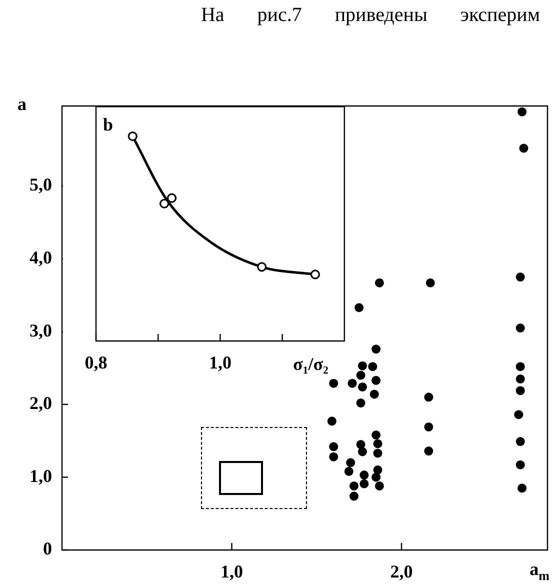  I want to click on y-tick-label: 1,0, so click(41, 476).